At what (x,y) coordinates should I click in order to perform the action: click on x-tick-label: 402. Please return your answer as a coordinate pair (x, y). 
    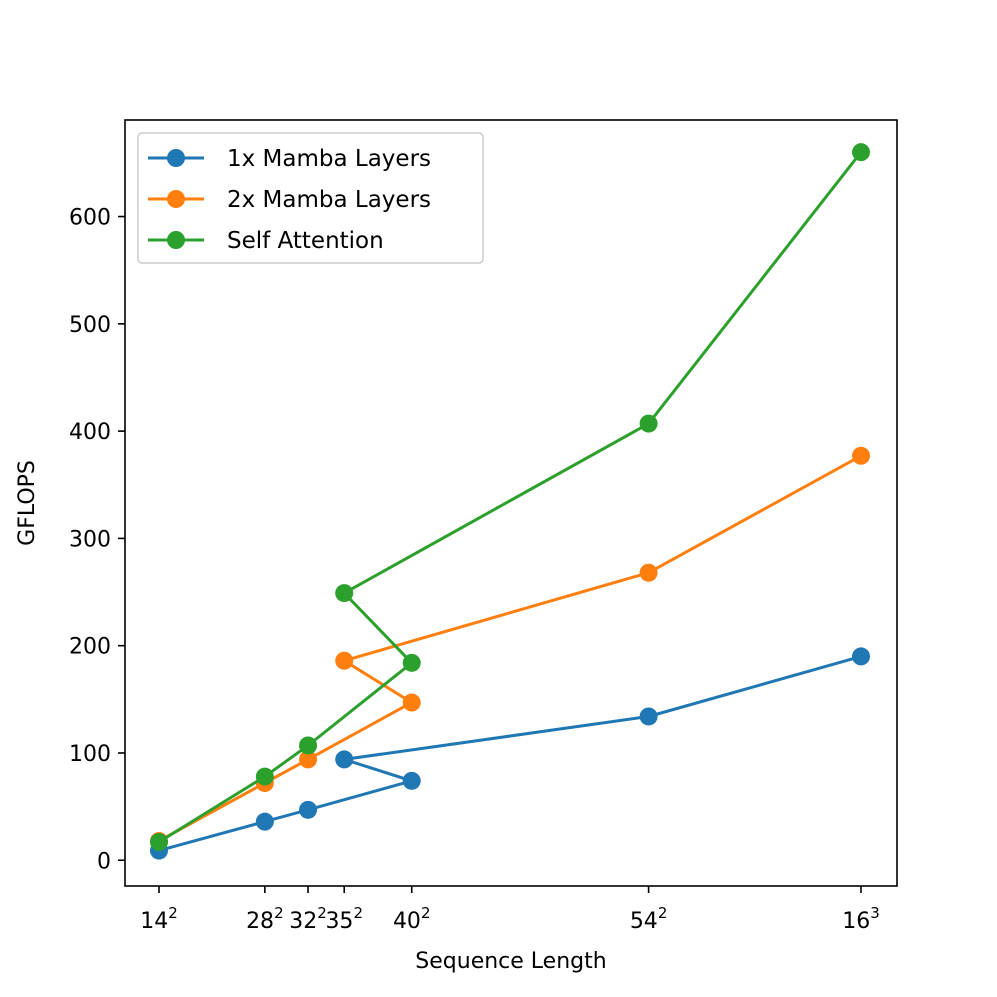
    Looking at the image, I should click on (412, 919).